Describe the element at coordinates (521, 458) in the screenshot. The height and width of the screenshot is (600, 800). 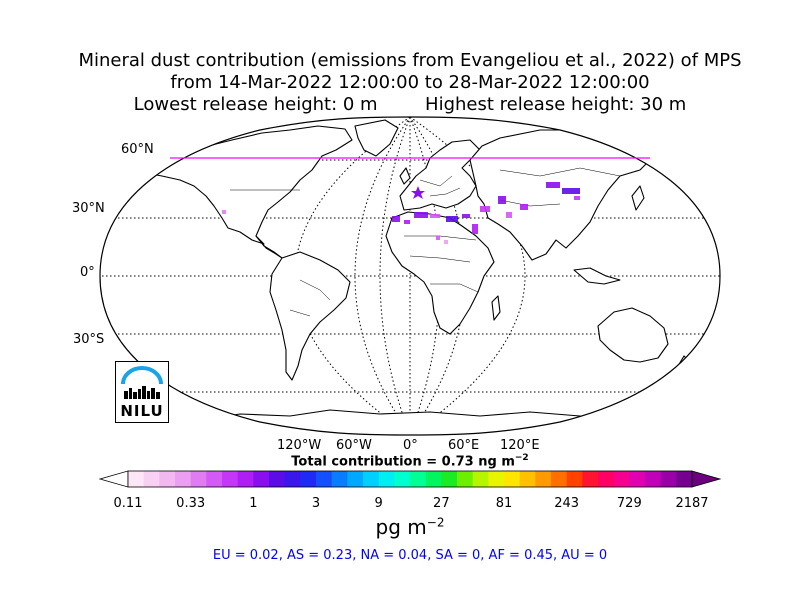
I see `total-contribution-exponent: −2` at that location.